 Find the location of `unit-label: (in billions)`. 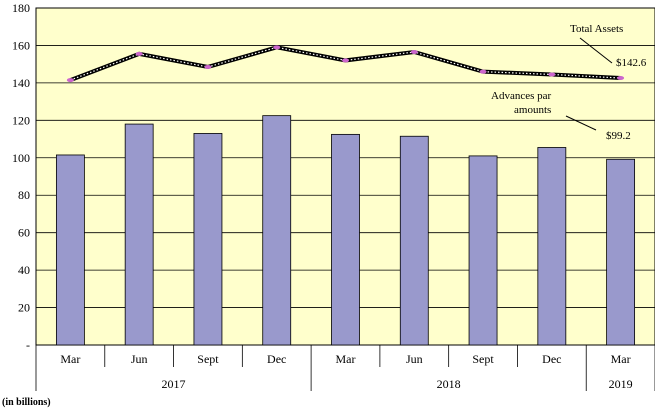

unit-label: (in billions) is located at coordinates (26, 402).